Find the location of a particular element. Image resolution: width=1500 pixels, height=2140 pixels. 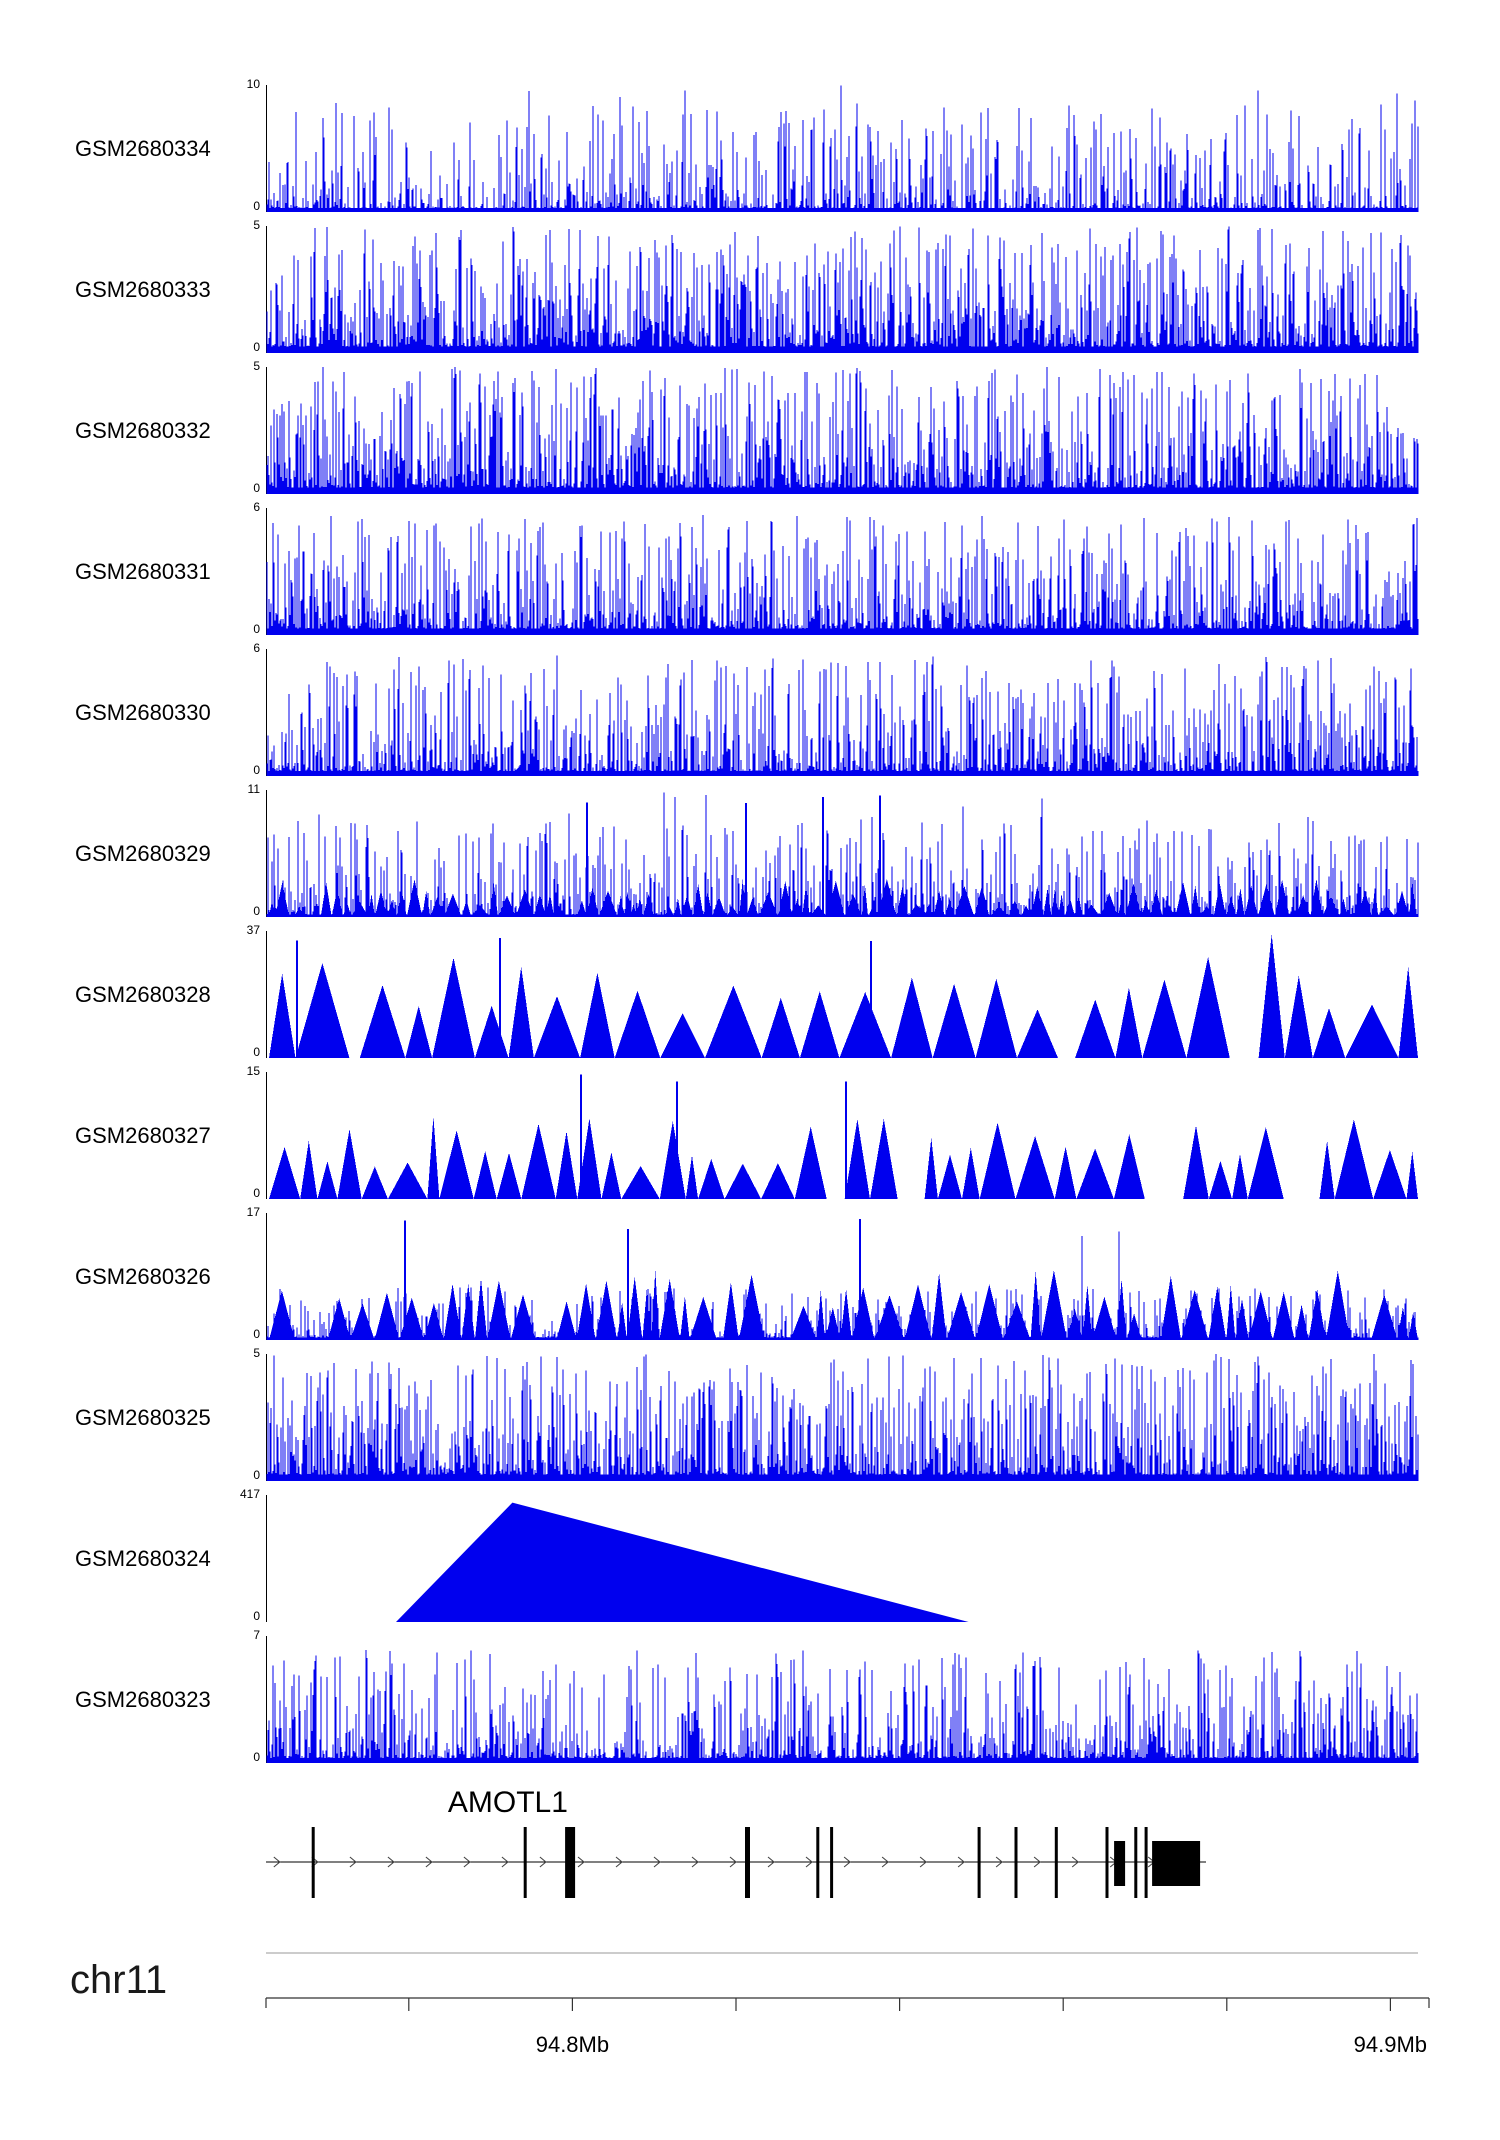

track-signal-GSM2680329 is located at coordinates (842, 853).